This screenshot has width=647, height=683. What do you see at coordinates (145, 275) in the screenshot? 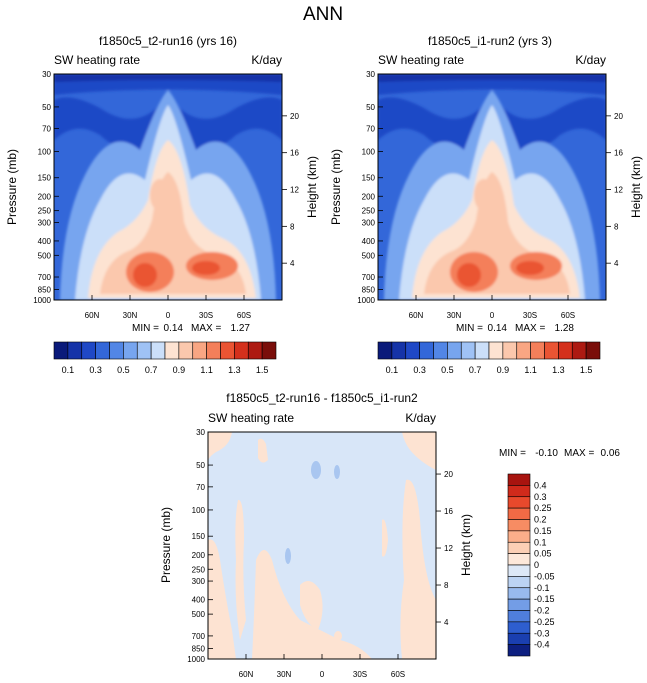
I see `red-max-north` at bounding box center [145, 275].